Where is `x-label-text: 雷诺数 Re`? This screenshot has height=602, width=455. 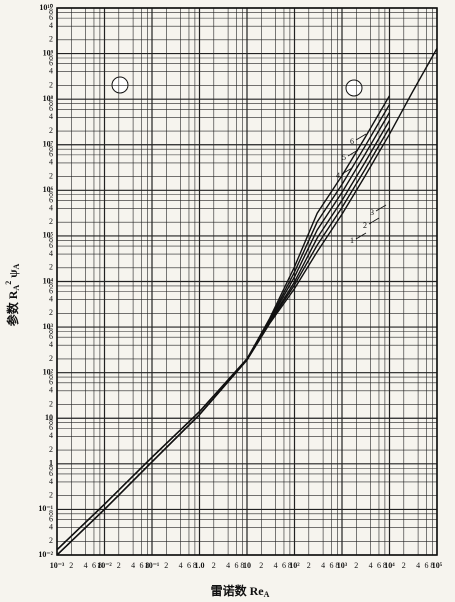 x-label-text: 雷诺数 Re is located at coordinates (238, 590).